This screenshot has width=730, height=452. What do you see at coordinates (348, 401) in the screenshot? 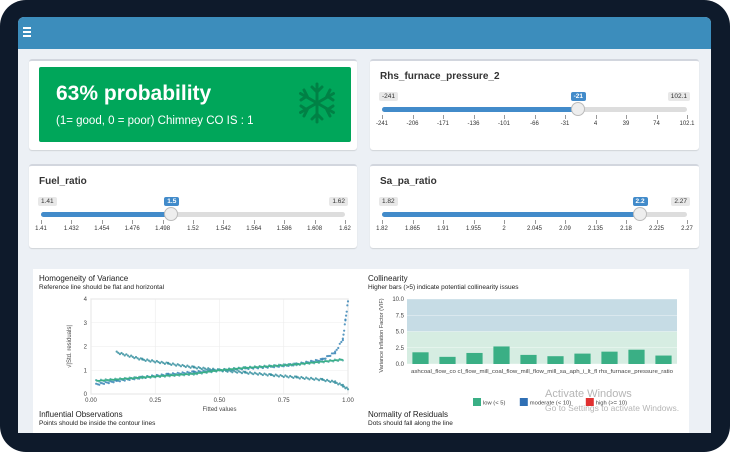
I see `homog-x-tick-label: 1.00` at bounding box center [348, 401].